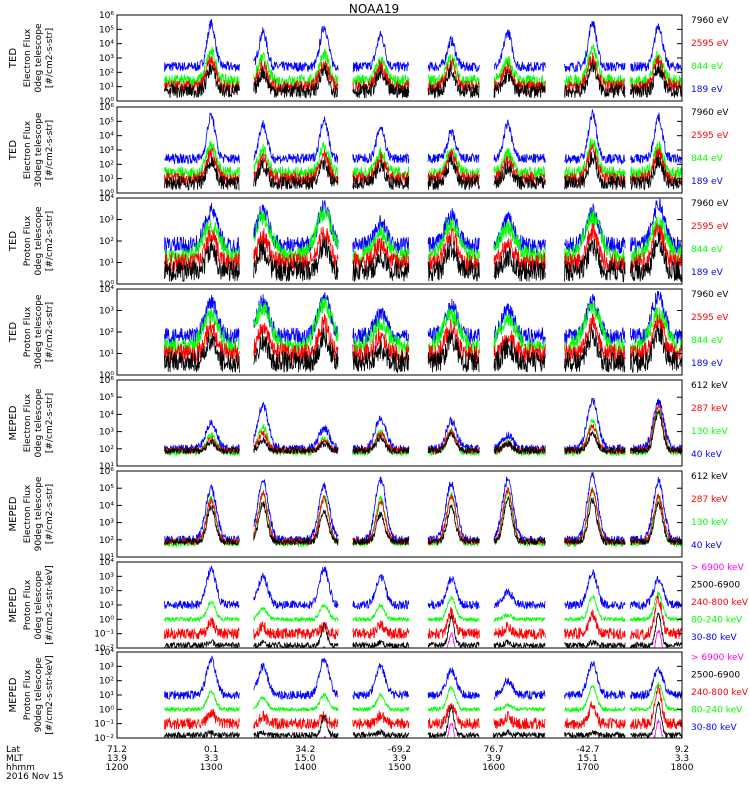 The height and width of the screenshot is (800, 750). Describe the element at coordinates (399, 768) in the screenshot. I see `x-tick-label: 1500` at that location.